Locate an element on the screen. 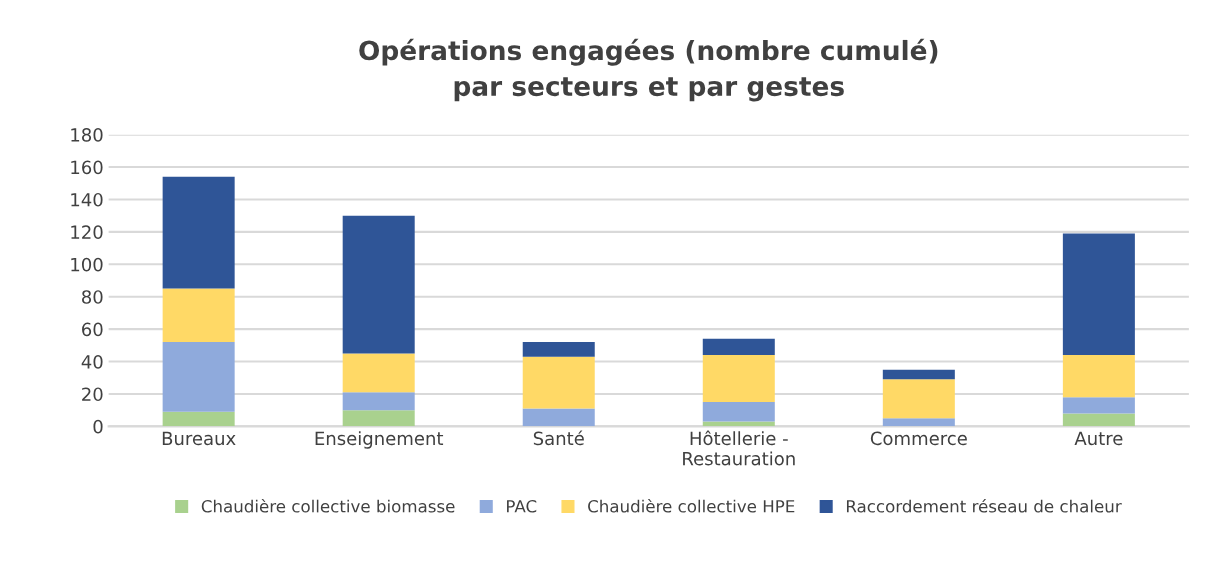 The width and height of the screenshot is (1207, 561). y-tick-label: 180 is located at coordinates (87, 135).